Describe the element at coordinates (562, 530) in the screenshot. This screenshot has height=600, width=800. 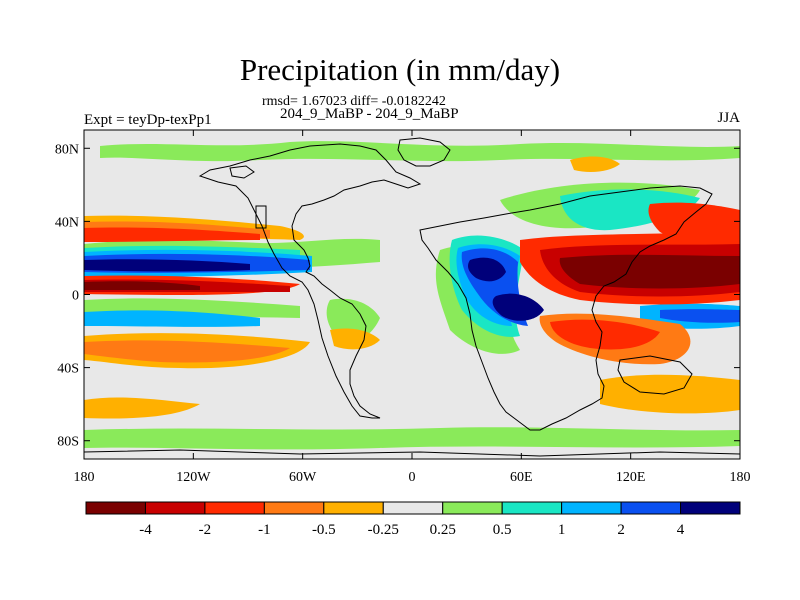
I see `colorbar-label: 1` at that location.